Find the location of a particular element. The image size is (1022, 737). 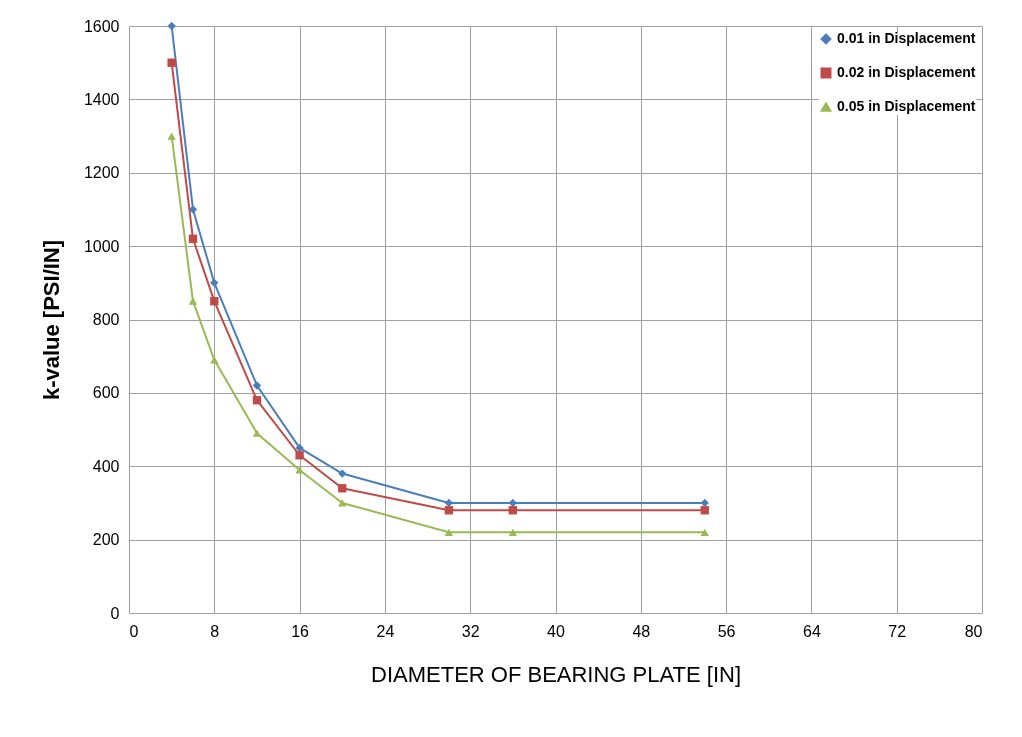

y-tick-label: 1400 is located at coordinates (101, 99).